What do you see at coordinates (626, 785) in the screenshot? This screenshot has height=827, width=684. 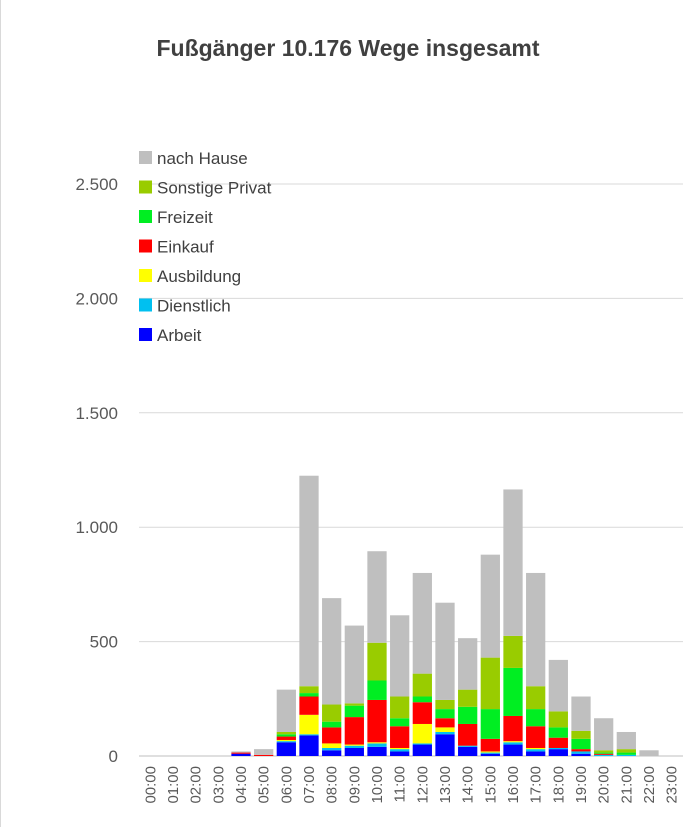 I see `x-tick-label: 21:00` at bounding box center [626, 785].